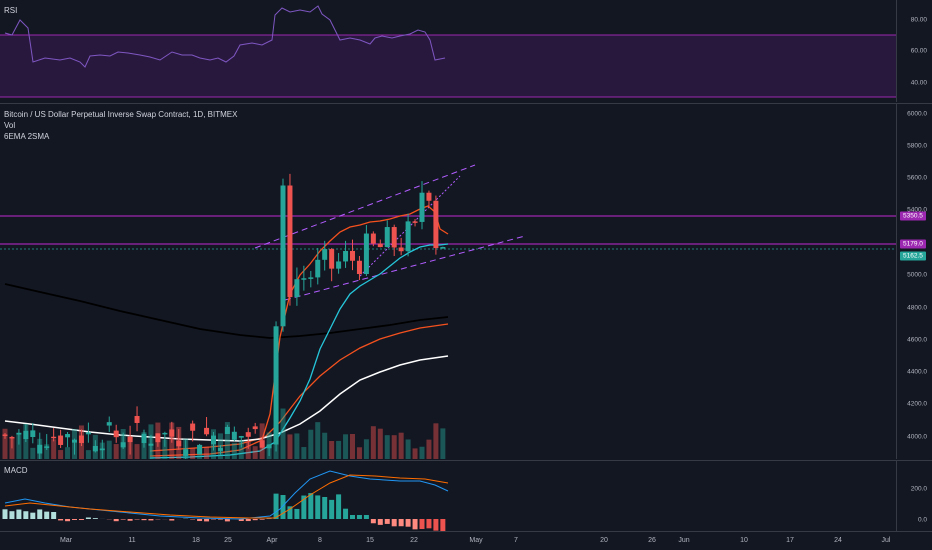  What do you see at coordinates (10, 125) in the screenshot?
I see `volume-label: Vol` at bounding box center [10, 125].